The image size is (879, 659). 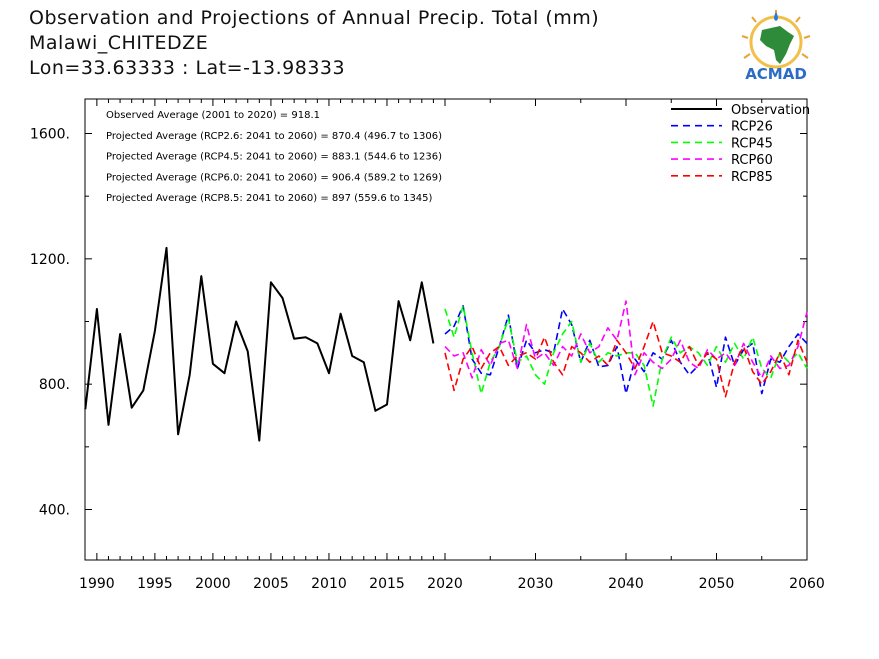 What do you see at coordinates (54, 511) in the screenshot?
I see `y-tick-label: 400.` at bounding box center [54, 511].